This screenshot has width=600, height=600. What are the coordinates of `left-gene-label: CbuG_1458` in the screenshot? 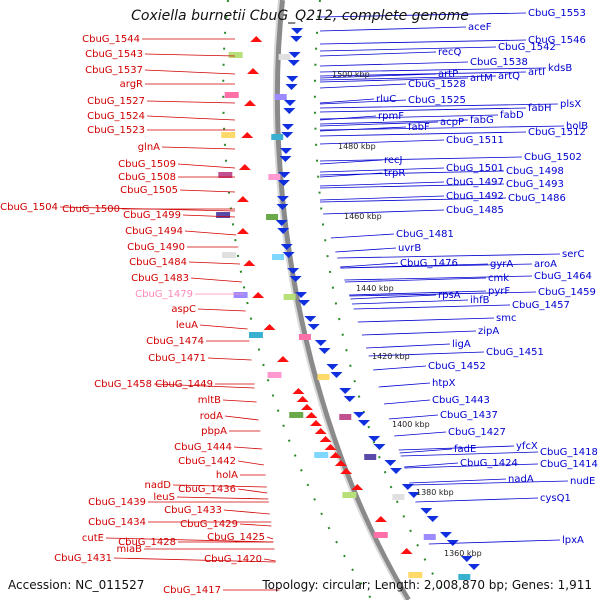 It's located at (123, 384).